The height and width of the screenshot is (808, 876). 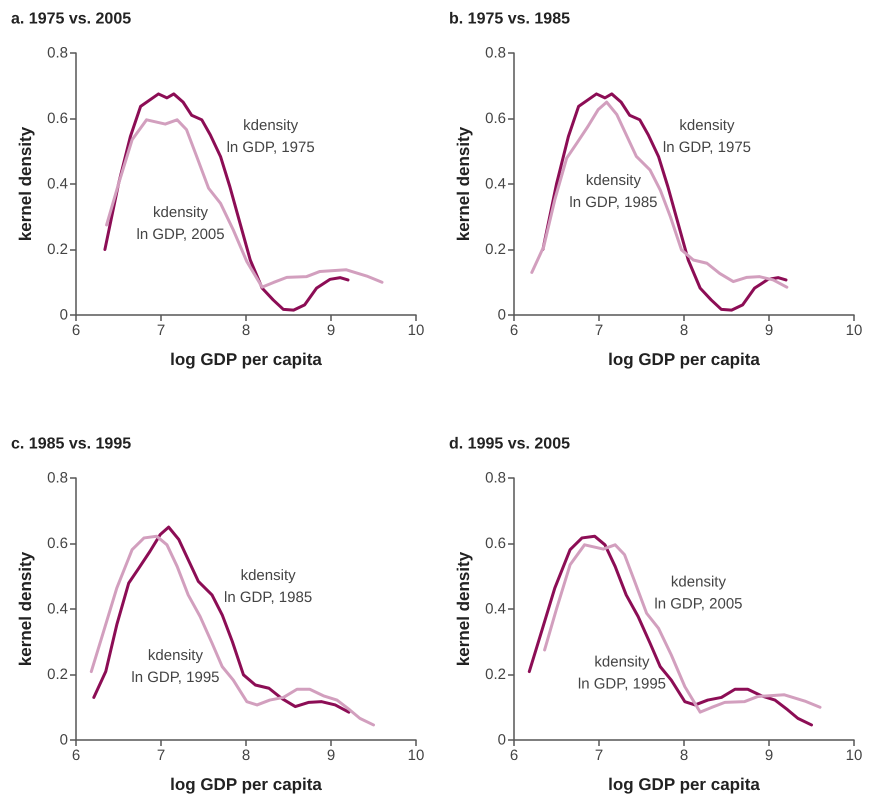 What do you see at coordinates (71, 19) in the screenshot?
I see `chart-title: a. 1975 vs. 2005` at bounding box center [71, 19].